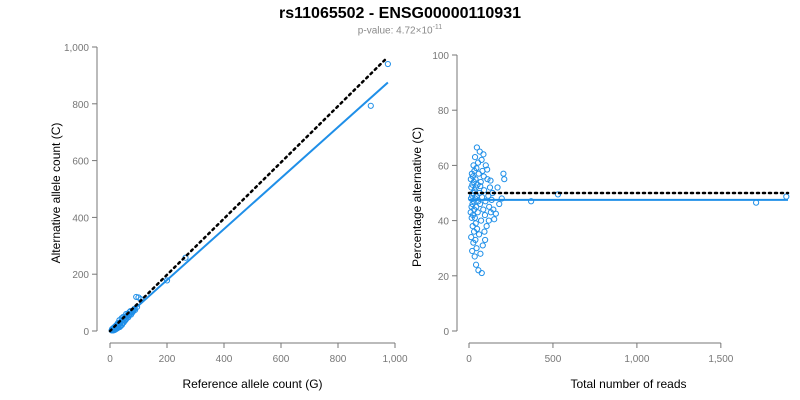 Image resolution: width=800 pixels, height=400 pixels. What do you see at coordinates (417, 197) in the screenshot?
I see `right-y-axis-title: Percentage alternative (C)` at bounding box center [417, 197].